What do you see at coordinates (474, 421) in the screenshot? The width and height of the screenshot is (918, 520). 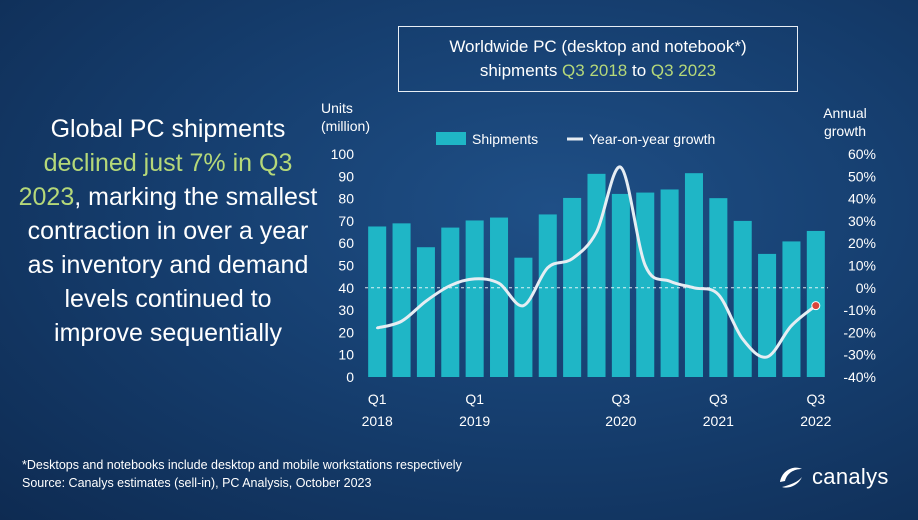 I see `x-tick-year: 2019` at bounding box center [474, 421].